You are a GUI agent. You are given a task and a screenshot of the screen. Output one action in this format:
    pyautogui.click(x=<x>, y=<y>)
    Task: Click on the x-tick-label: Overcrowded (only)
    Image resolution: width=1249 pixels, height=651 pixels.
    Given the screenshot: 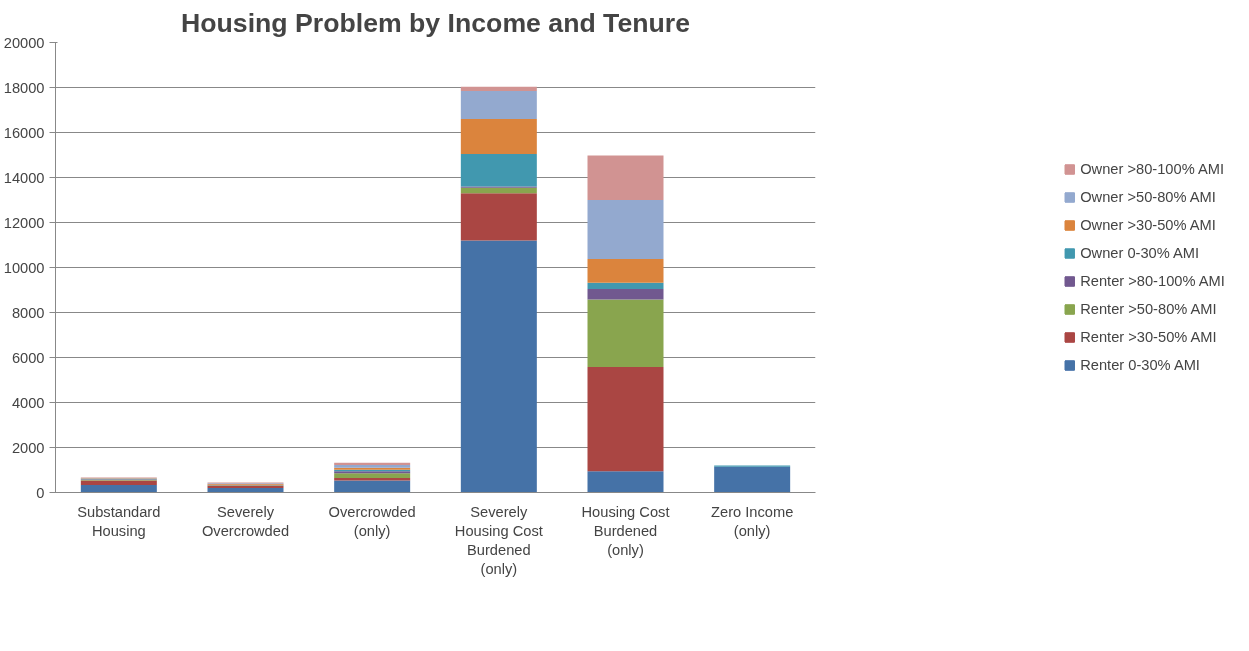 What is the action you would take?
    pyautogui.click(x=372, y=521)
    